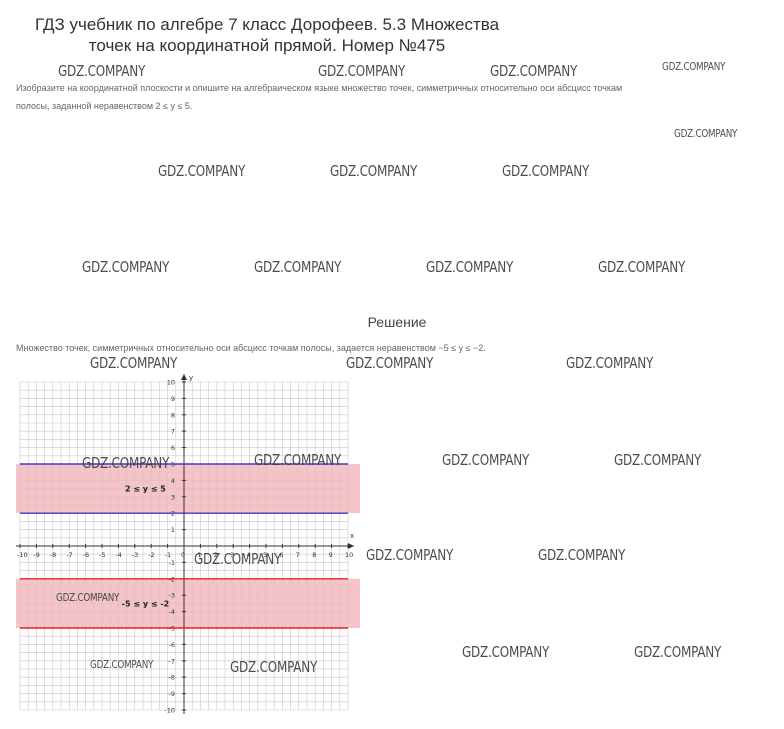 This screenshot has width=784, height=729. I want to click on x-tick-label: 9, so click(331, 555).